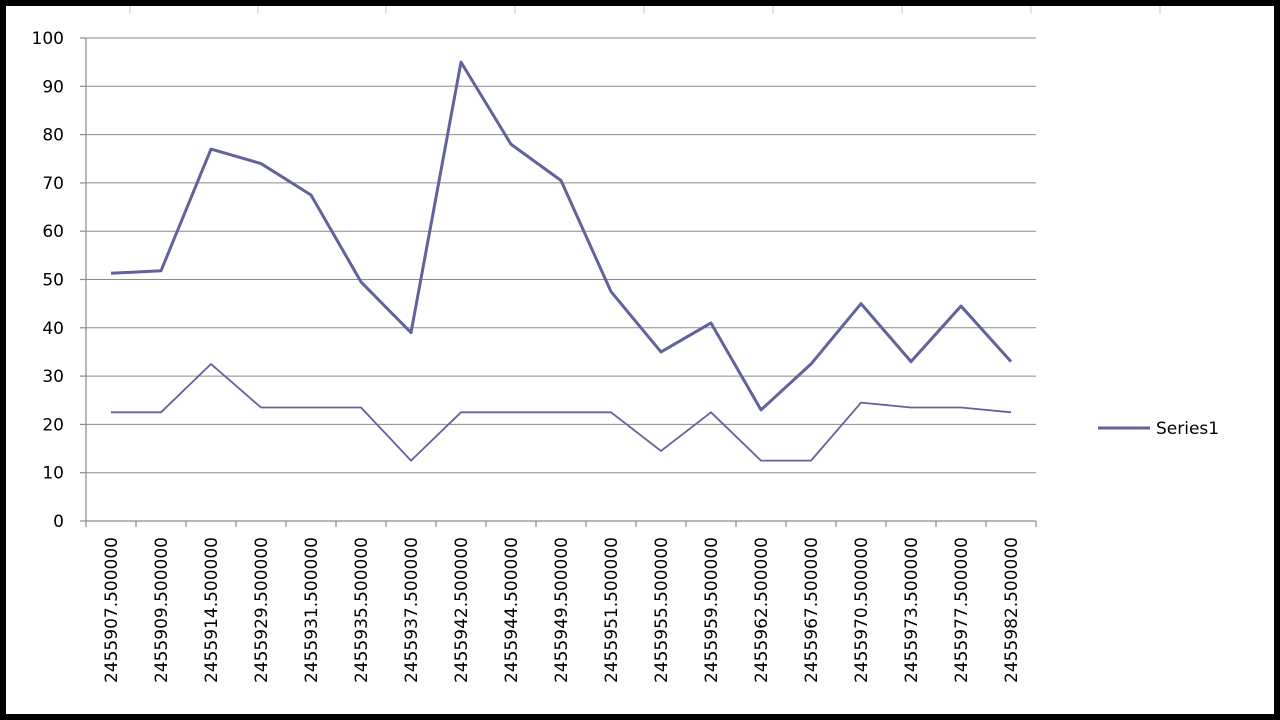  Describe the element at coordinates (962, 610) in the screenshot. I see `x-tick-label: 2455977.500000` at that location.